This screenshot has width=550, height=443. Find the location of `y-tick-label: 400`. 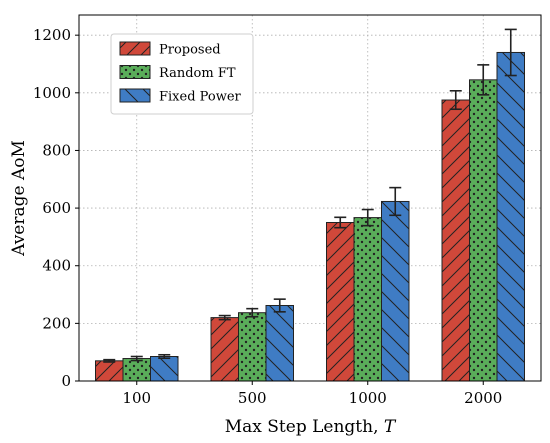

y-tick-label: 400 is located at coordinates (56, 266).